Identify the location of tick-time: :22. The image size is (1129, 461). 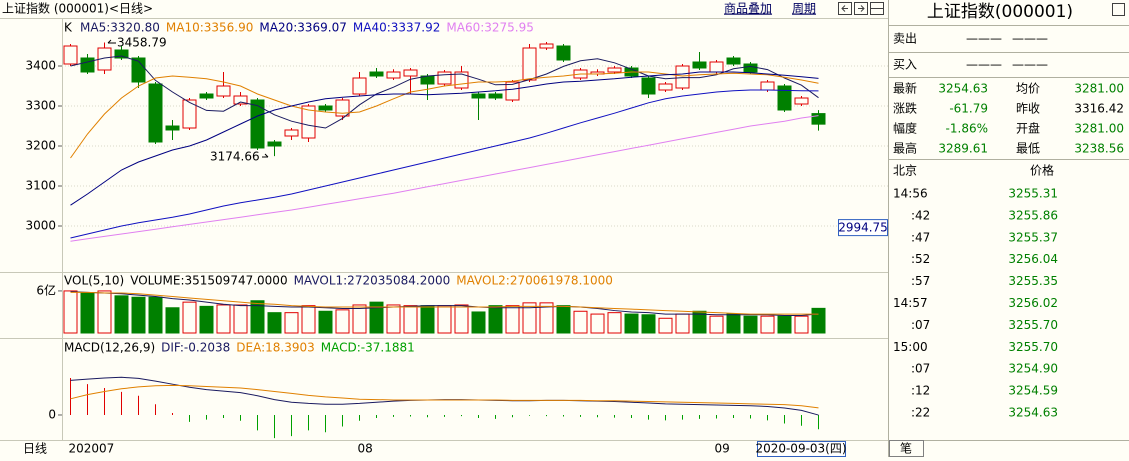
(920, 413).